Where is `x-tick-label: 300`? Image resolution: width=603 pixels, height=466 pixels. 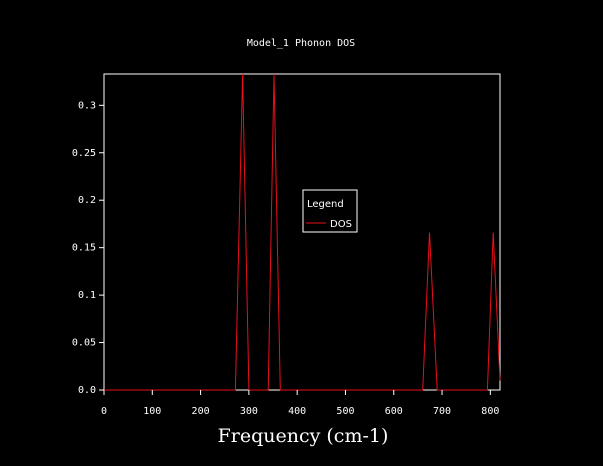 x-tick-label: 300 is located at coordinates (249, 411).